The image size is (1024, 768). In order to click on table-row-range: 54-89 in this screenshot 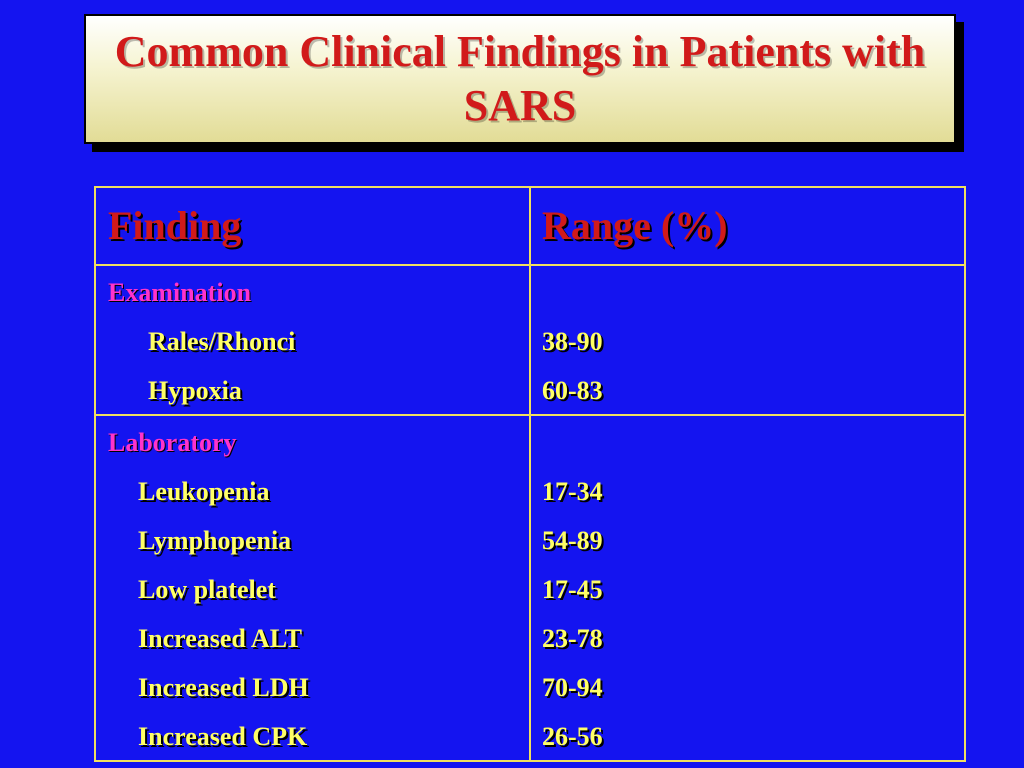, I will do `click(572, 540)`.